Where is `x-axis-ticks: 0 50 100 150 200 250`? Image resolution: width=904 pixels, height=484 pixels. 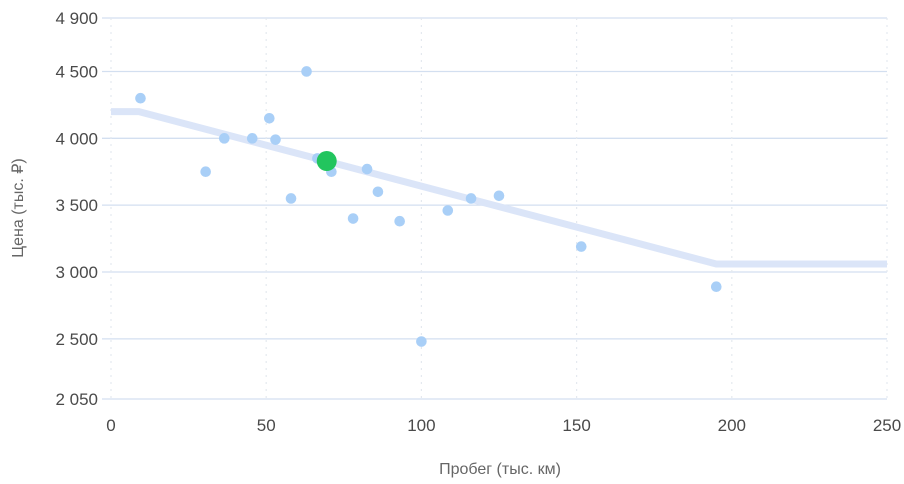
x-axis-ticks: 0 50 100 150 200 250 is located at coordinates (503, 425).